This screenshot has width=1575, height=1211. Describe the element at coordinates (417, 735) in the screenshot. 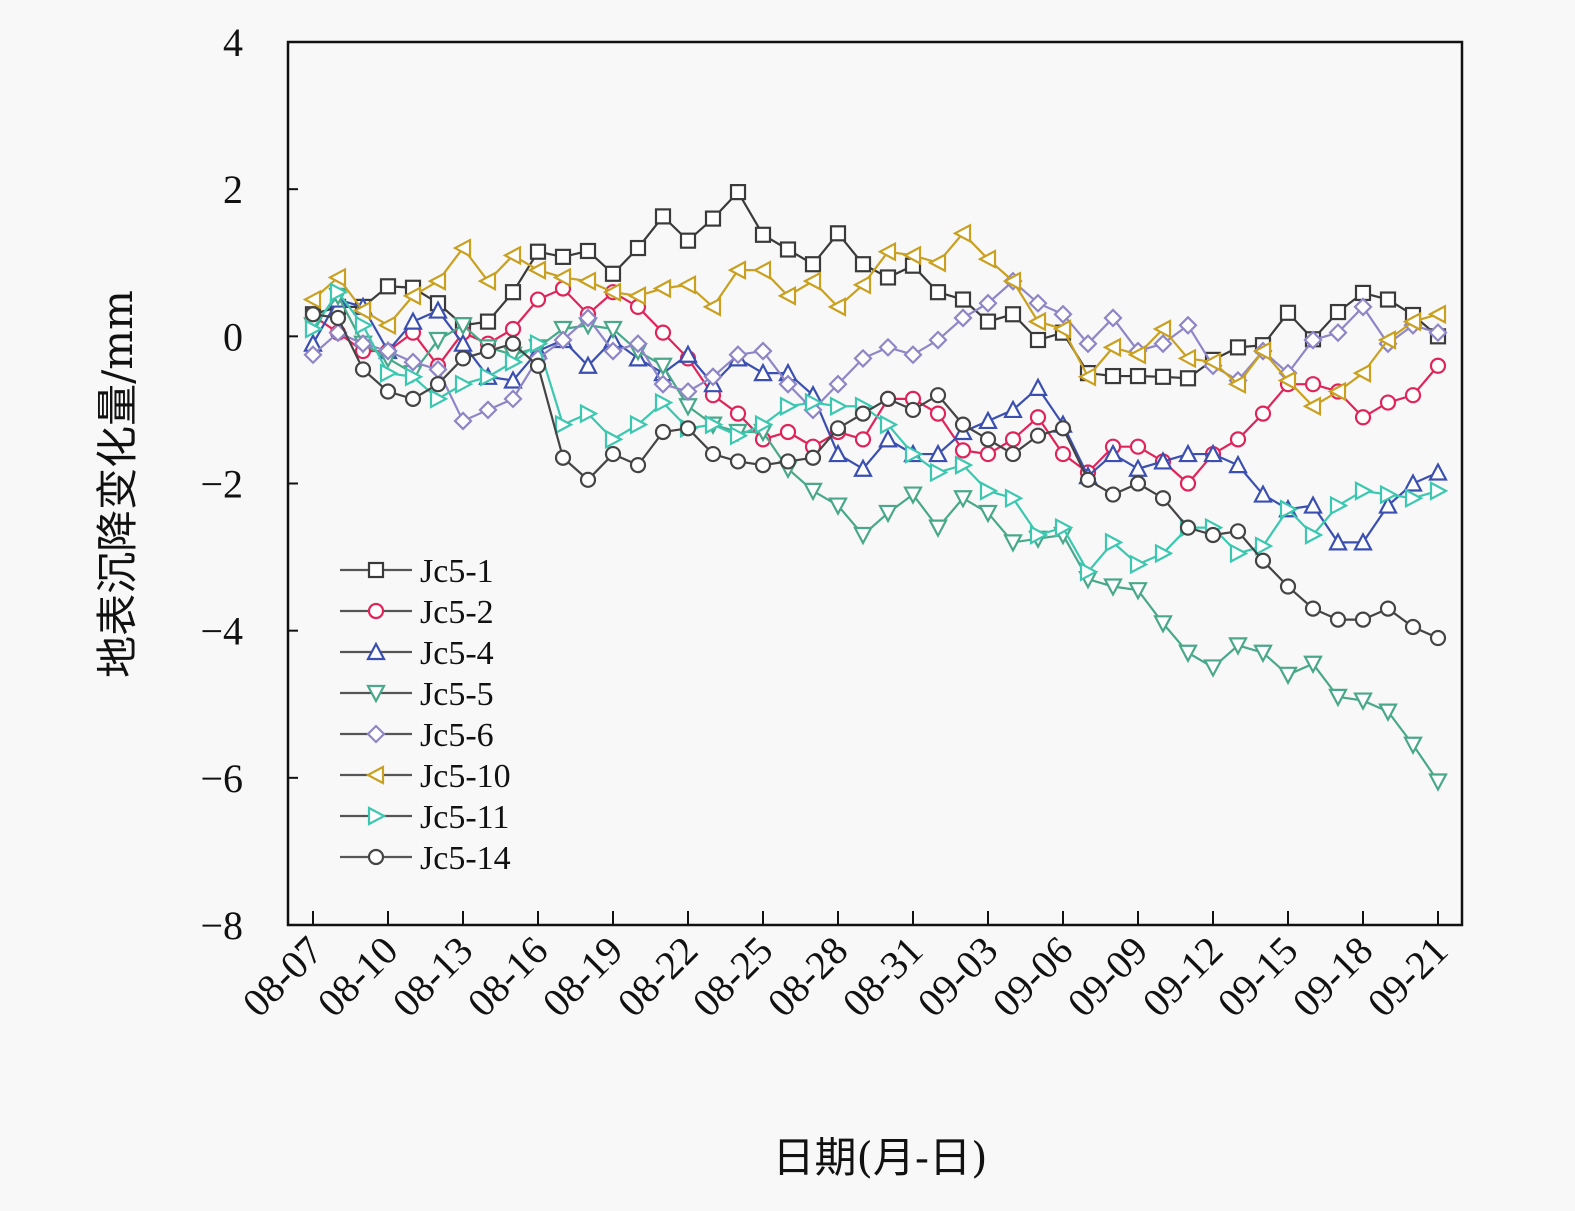

I see `legend-item: Jc5-6` at that location.